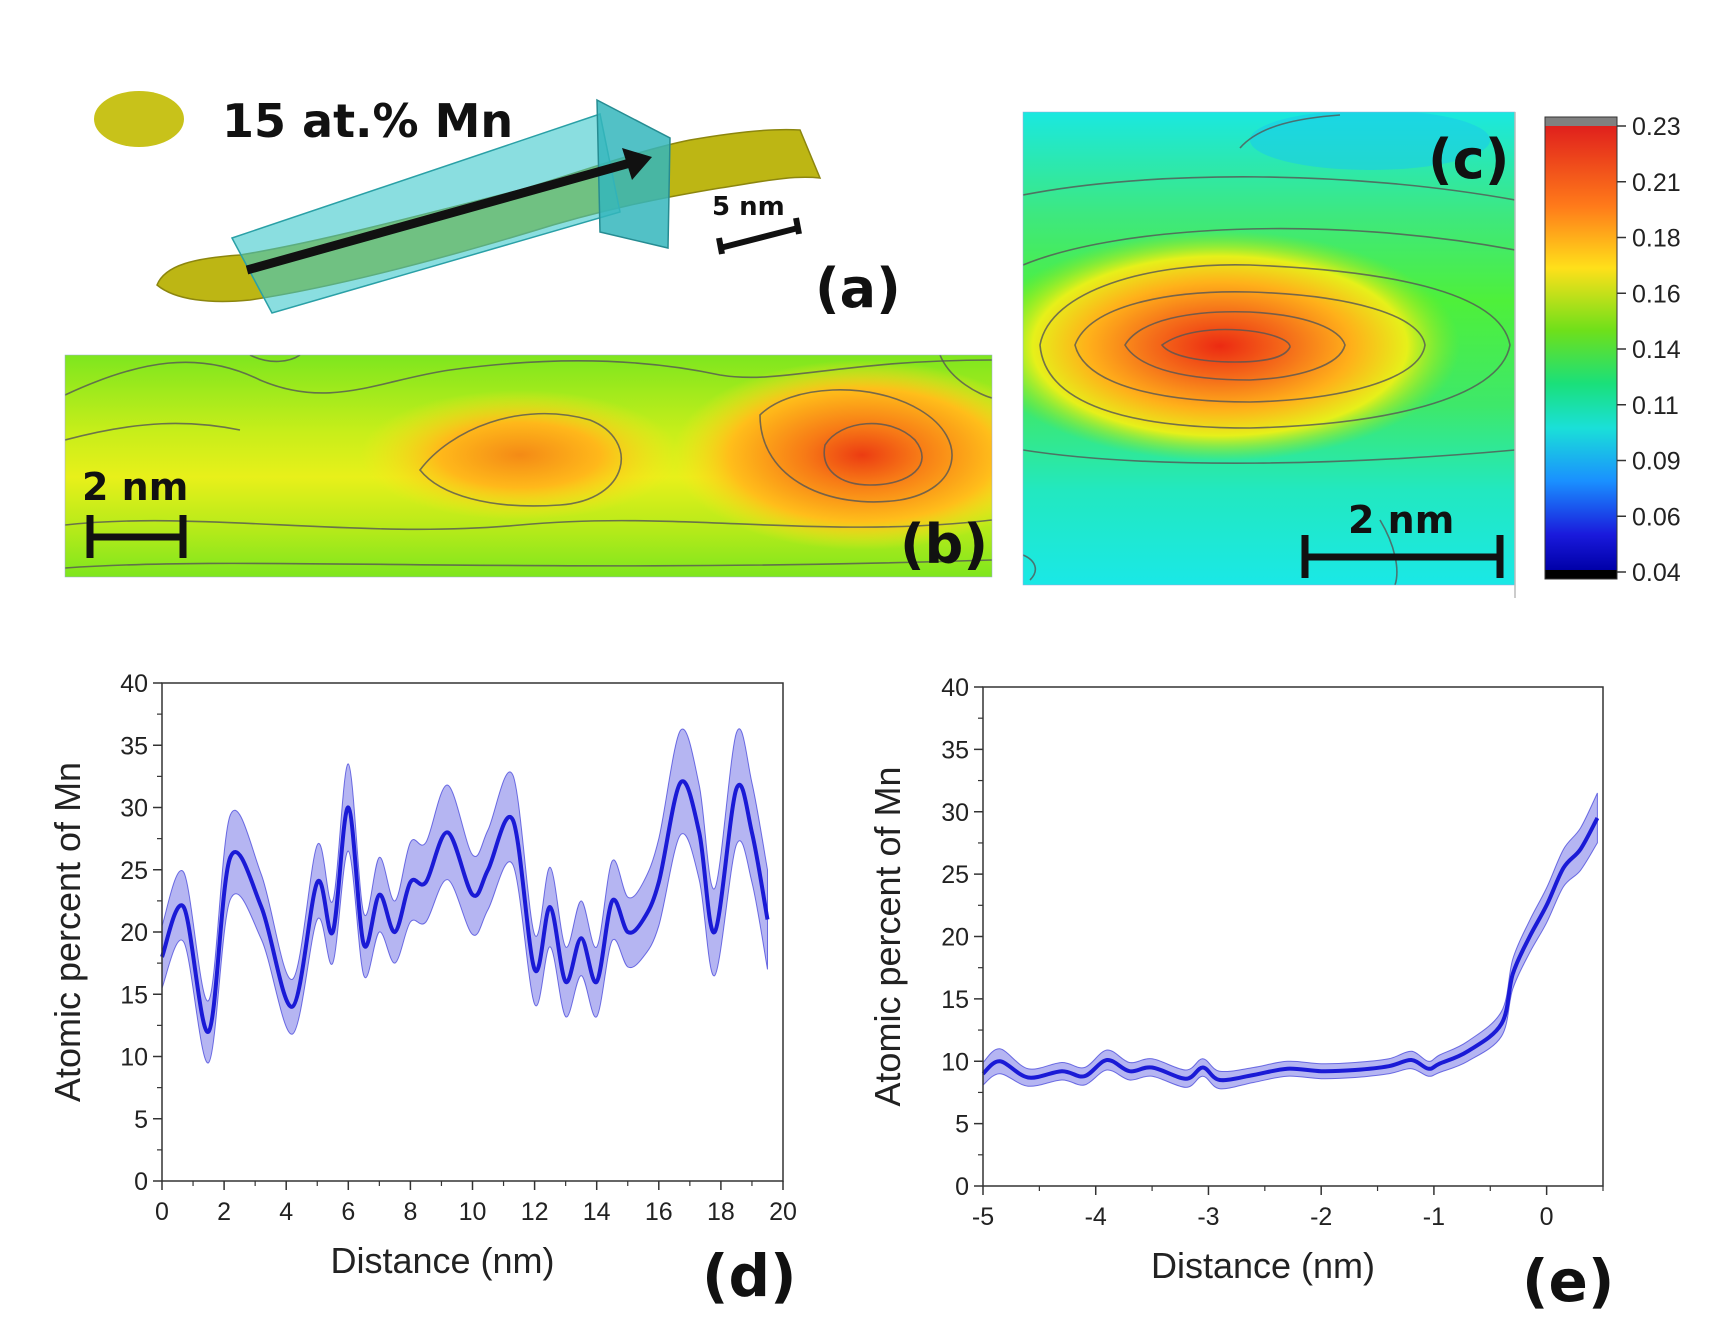  I want to click on colorbar: 0.23 0.21 0.18 0.16 0.14 0.11 0.09 0.06 0.04, so click(1612, 350).